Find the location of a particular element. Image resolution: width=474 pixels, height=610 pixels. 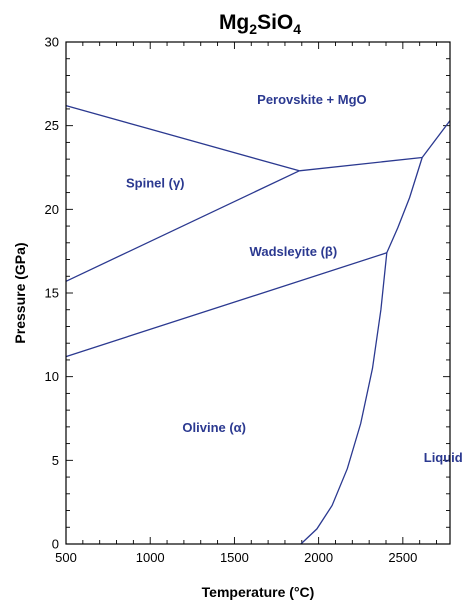

phase-region-label: Liquid is located at coordinates (443, 457).